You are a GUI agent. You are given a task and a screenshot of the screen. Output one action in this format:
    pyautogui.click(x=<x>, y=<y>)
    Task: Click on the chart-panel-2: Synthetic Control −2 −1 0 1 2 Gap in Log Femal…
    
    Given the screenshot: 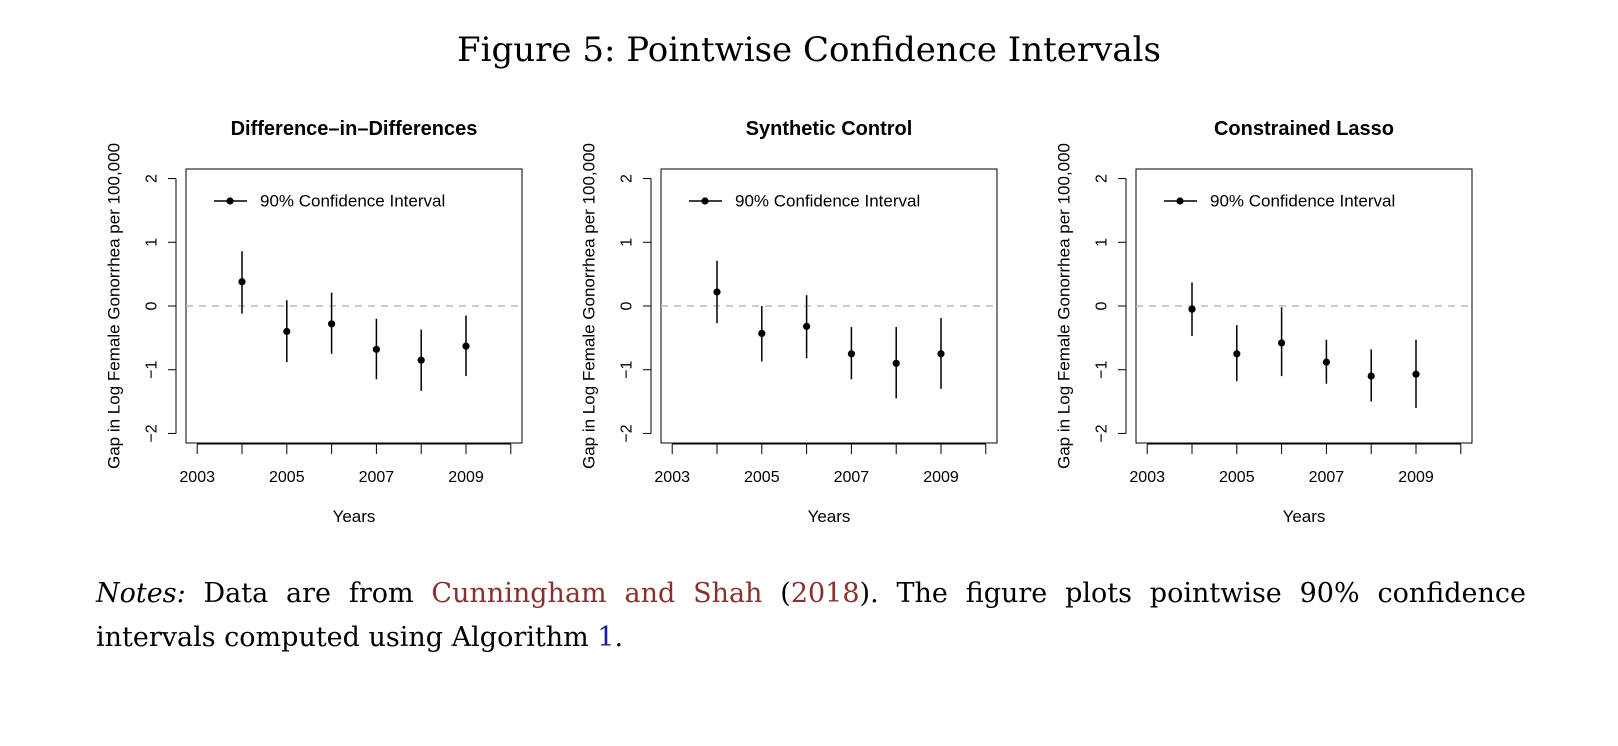 What is the action you would take?
    pyautogui.click(x=789, y=322)
    